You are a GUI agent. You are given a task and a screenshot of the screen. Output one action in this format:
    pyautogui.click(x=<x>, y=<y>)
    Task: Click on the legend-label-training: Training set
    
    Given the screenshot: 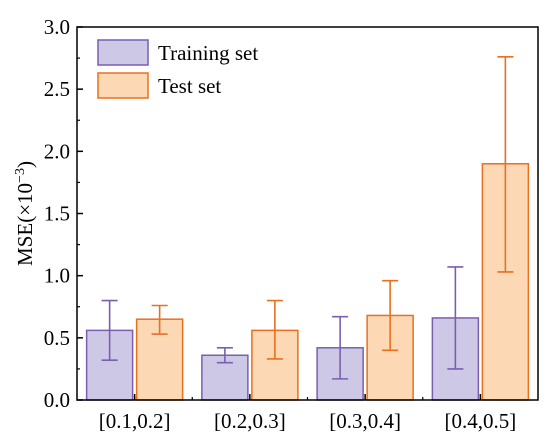 What is the action you would take?
    pyautogui.click(x=208, y=53)
    